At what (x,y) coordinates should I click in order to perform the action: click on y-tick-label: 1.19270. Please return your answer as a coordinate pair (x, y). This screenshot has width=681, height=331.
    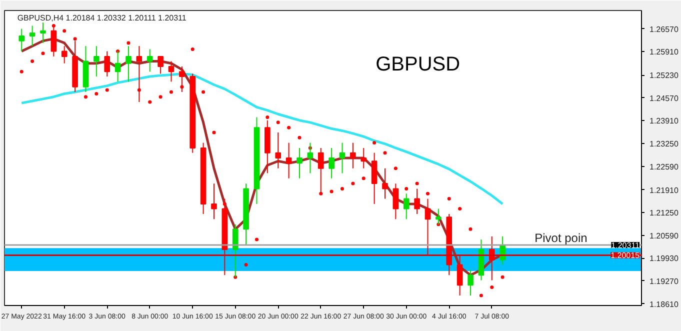
    Looking at the image, I should click on (664, 281).